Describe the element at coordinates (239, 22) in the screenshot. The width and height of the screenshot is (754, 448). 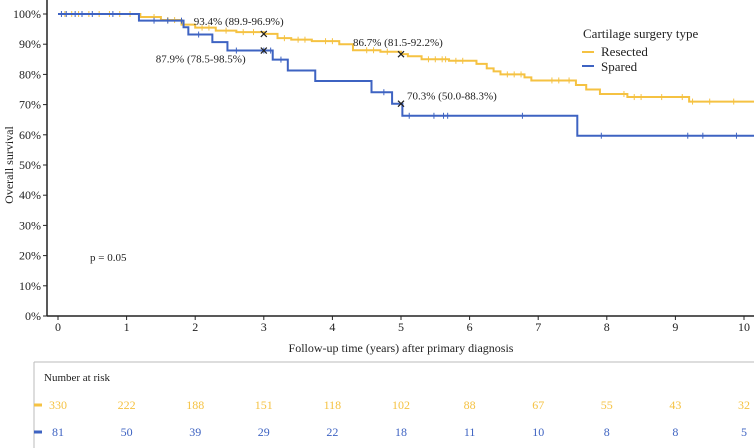
I see `annotation-label: 93.4% (89.9-96.9%)` at that location.